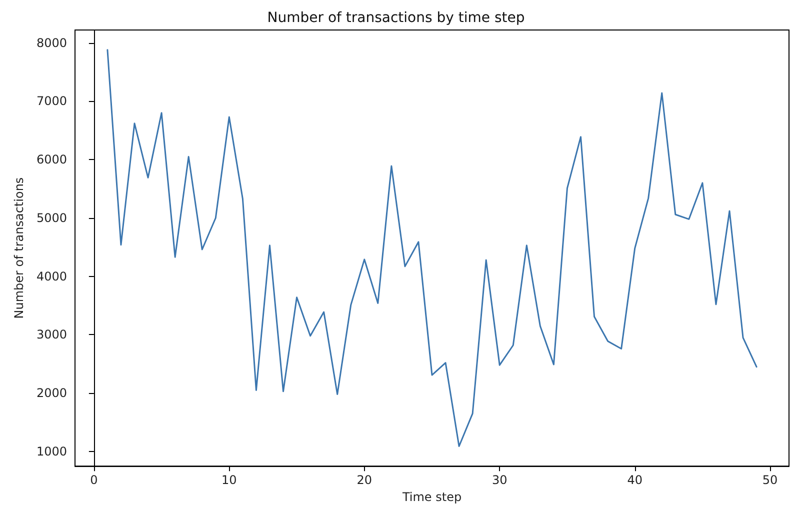 The height and width of the screenshot is (508, 792). I want to click on y-tick-label: 6000, so click(51, 159).